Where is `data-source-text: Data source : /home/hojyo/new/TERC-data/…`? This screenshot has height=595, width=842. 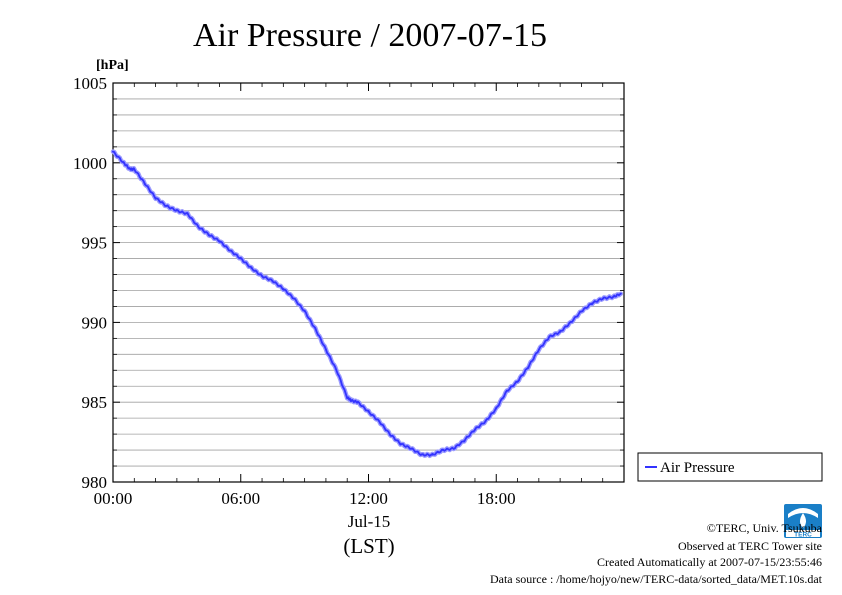 data-source-text: Data source : /home/hojyo/new/TERC-data/… is located at coordinates (656, 579).